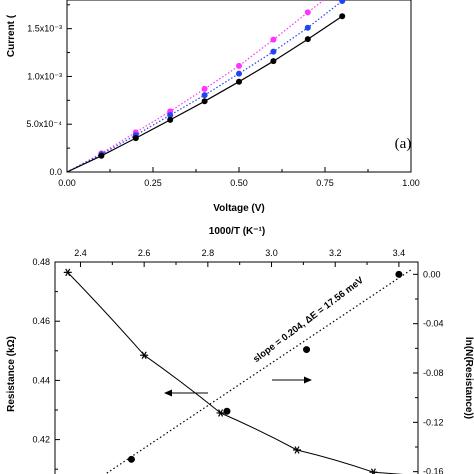  Describe the element at coordinates (399, 253) in the screenshot. I see `res-top-tick-label: 3.4` at that location.